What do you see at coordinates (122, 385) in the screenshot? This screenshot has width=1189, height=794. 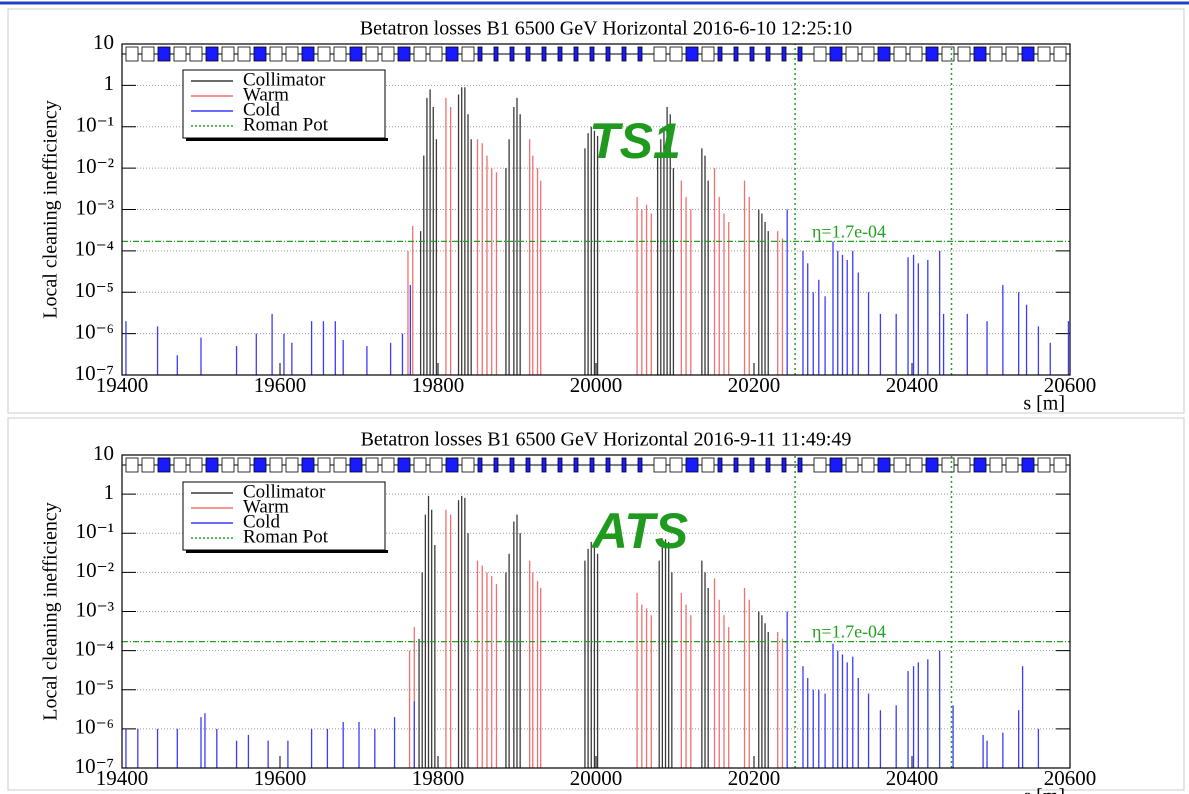 I see `x-tick-label: 19400` at bounding box center [122, 385].